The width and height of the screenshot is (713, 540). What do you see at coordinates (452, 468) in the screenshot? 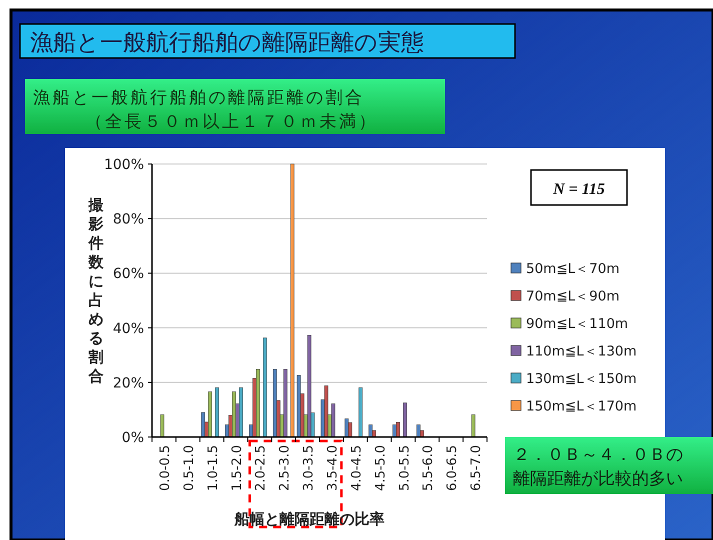
I see `x-tick-label: 6.0-6.5` at bounding box center [452, 468].